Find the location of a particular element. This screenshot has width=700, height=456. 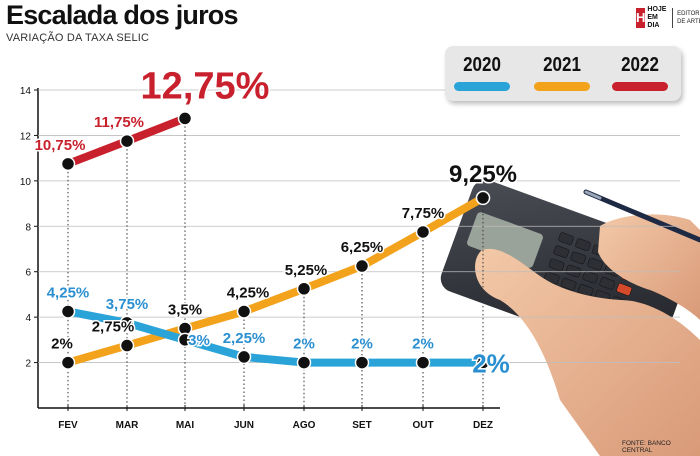

logo-wordmark: HOJE EM DIA is located at coordinates (657, 18).